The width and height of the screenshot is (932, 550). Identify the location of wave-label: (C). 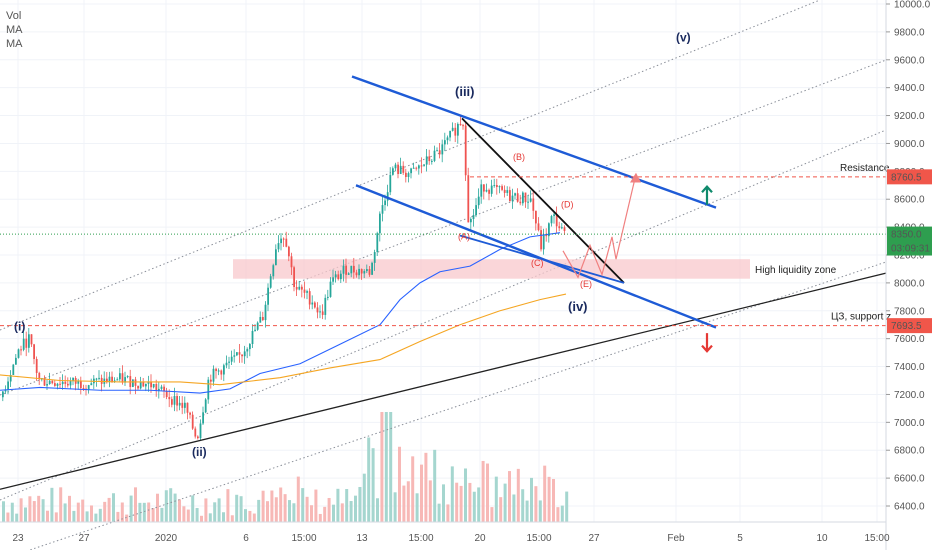
(537, 263).